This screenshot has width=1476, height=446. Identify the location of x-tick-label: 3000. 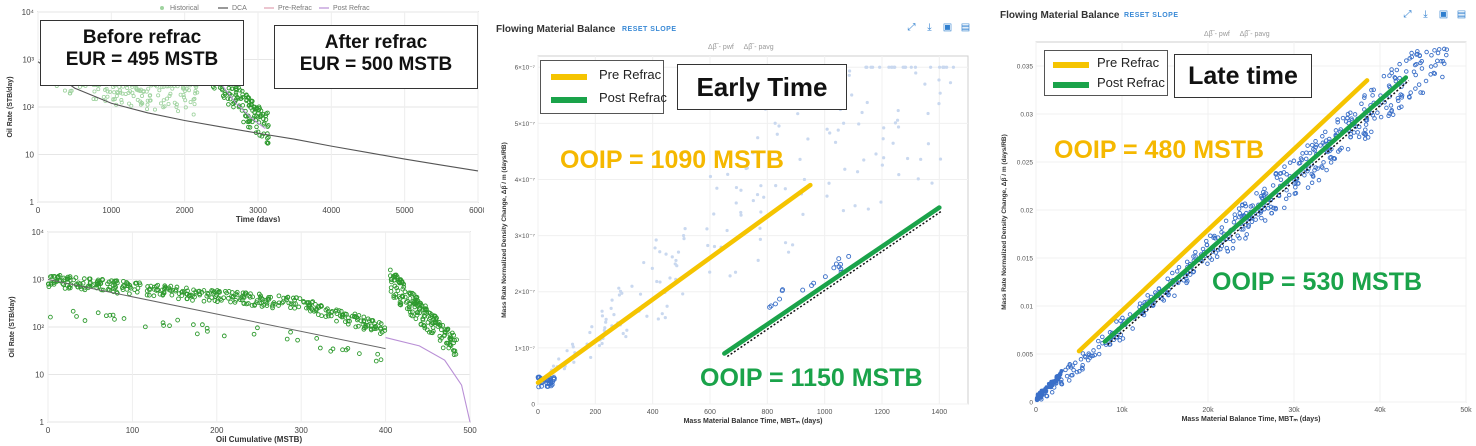
(258, 210).